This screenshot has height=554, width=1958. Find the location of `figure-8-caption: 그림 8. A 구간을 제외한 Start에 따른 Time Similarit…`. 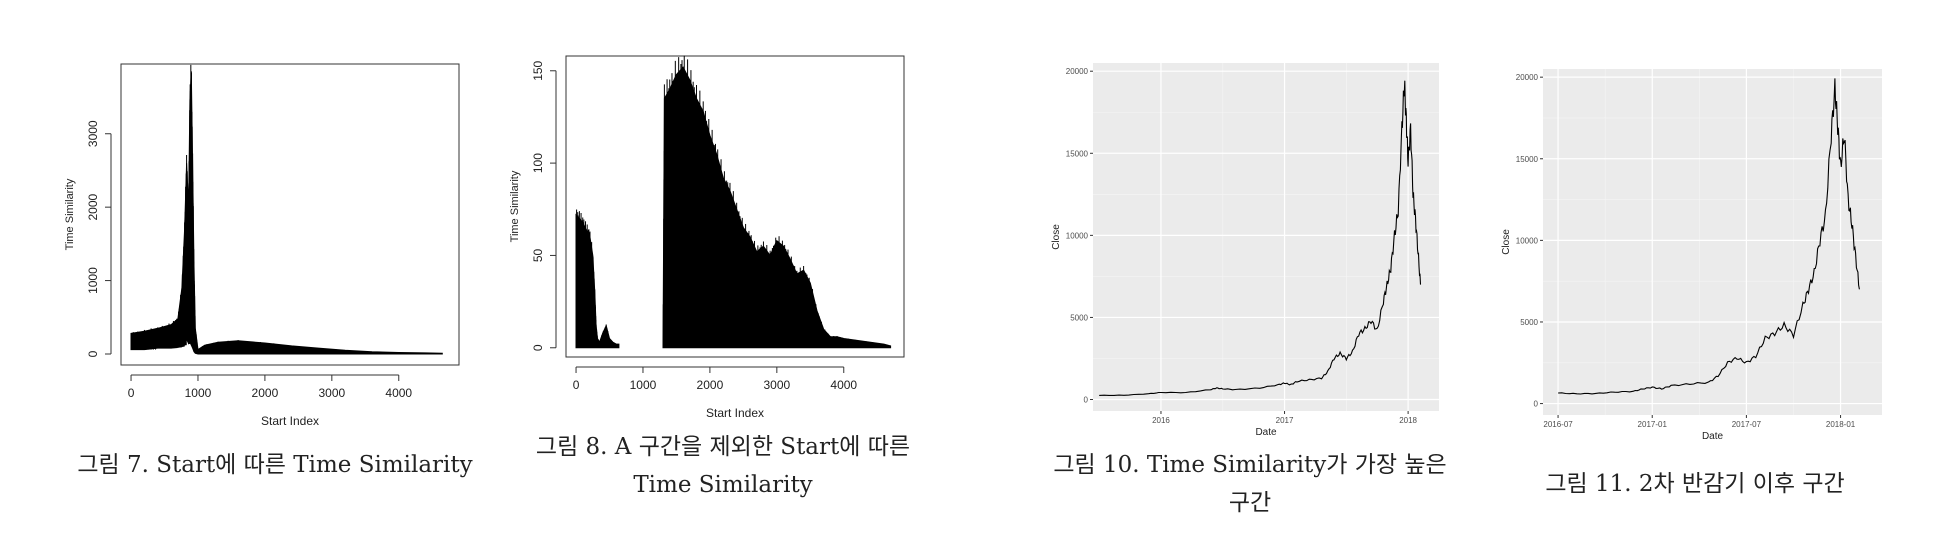

figure-8-caption: 그림 8. A 구간을 제외한 Start에 따른 Time Similarit… is located at coordinates (723, 466).